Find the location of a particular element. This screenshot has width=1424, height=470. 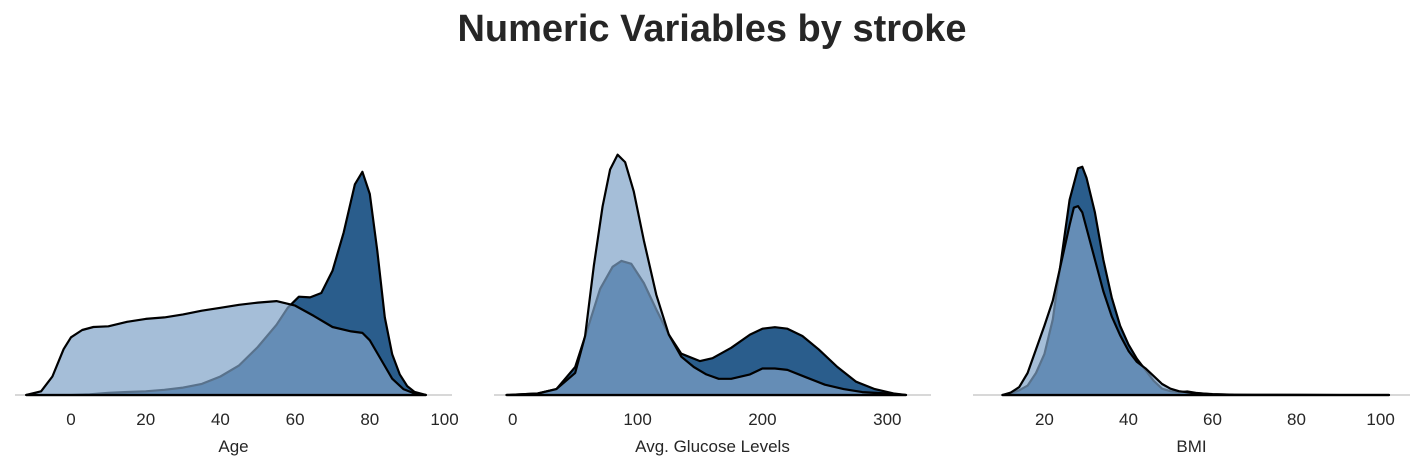

x-tick-label: 300 is located at coordinates (887, 419).